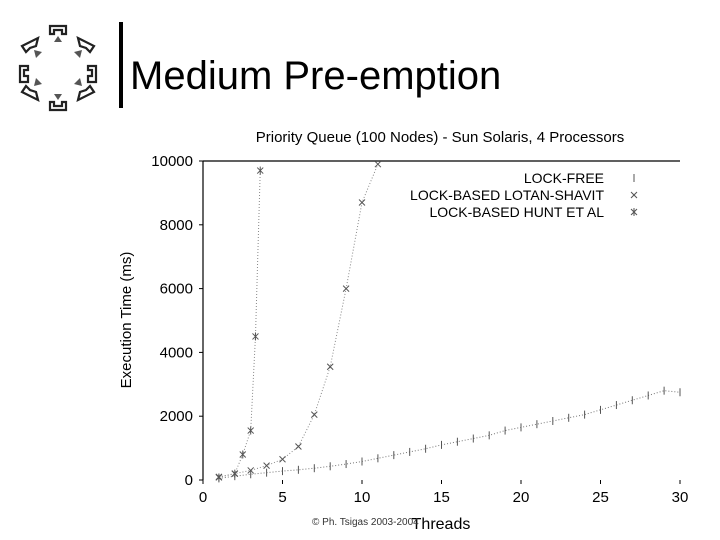  I want to click on x-tick-label: 0, so click(203, 497).